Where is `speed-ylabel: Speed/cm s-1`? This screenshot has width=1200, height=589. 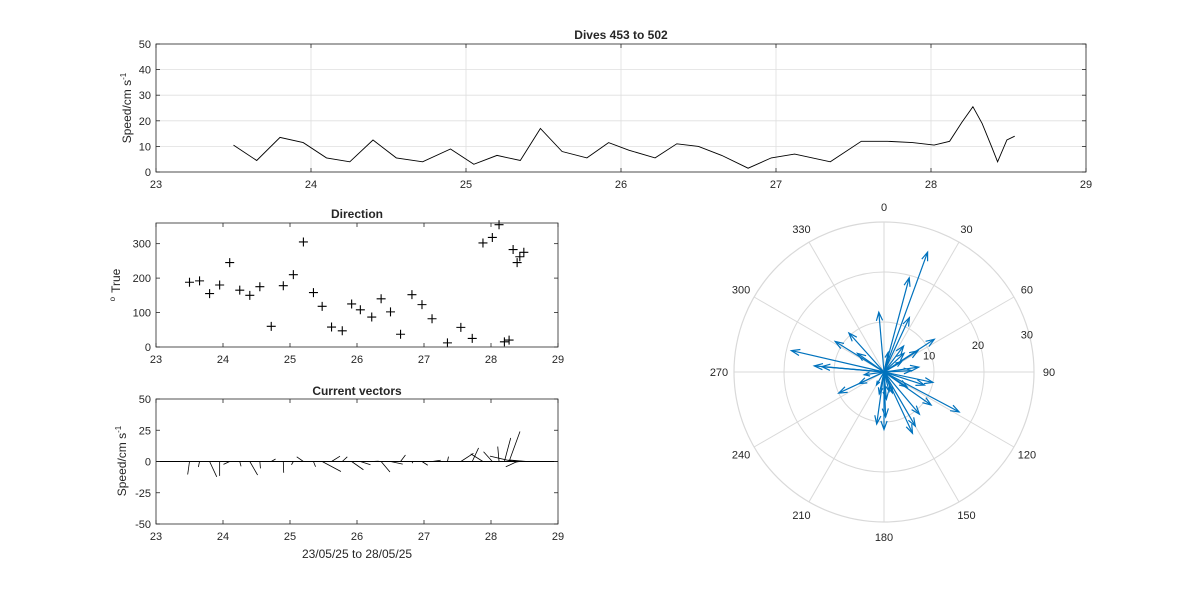
speed-ylabel: Speed/cm s-1 is located at coordinates (126, 107).